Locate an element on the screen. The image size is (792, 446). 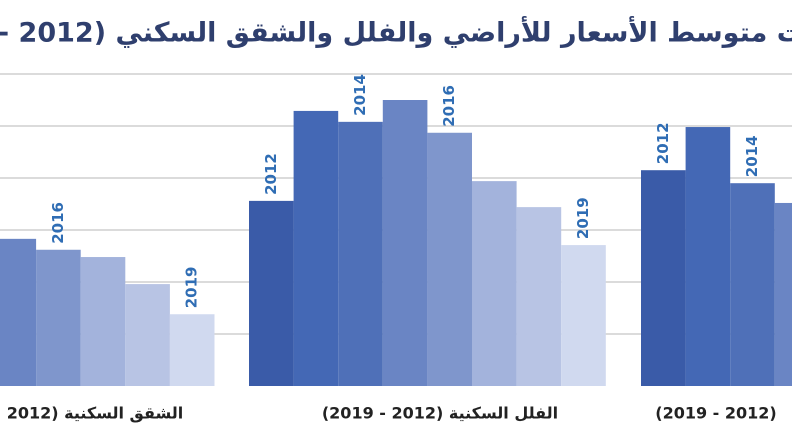
group-label: الشقق السكنية (2012 is located at coordinates (95, 413).